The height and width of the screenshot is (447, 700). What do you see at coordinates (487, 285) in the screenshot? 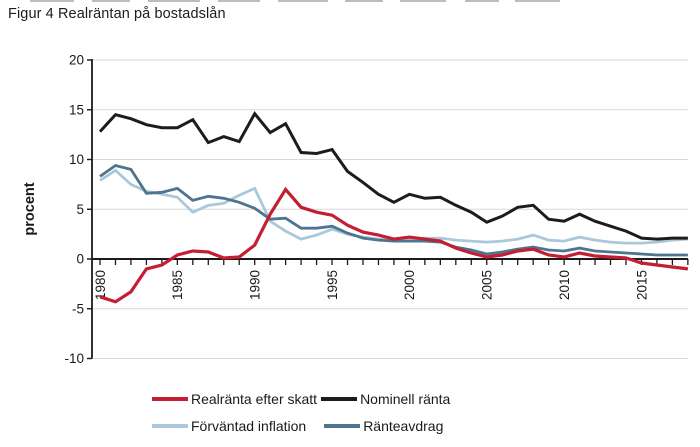
I see `x-tick-label: 2005` at bounding box center [487, 285].